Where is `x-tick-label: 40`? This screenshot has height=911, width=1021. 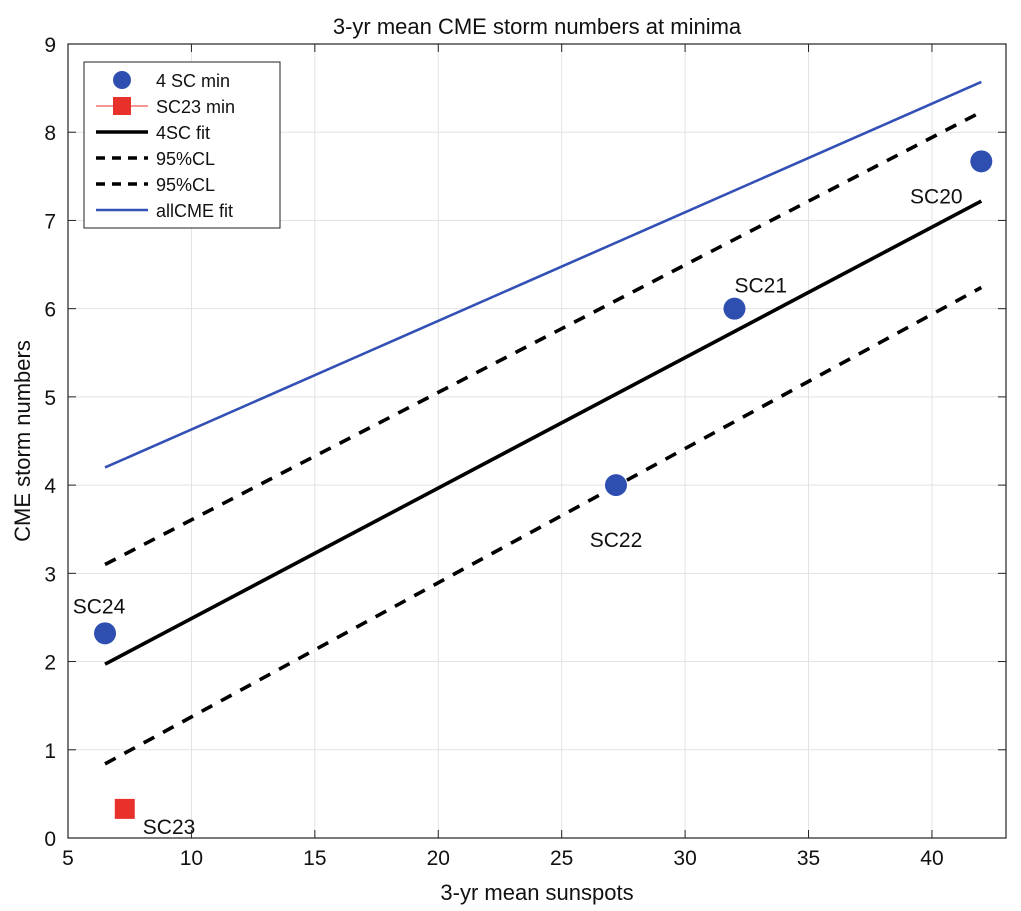
x-tick-label: 40 is located at coordinates (931, 858).